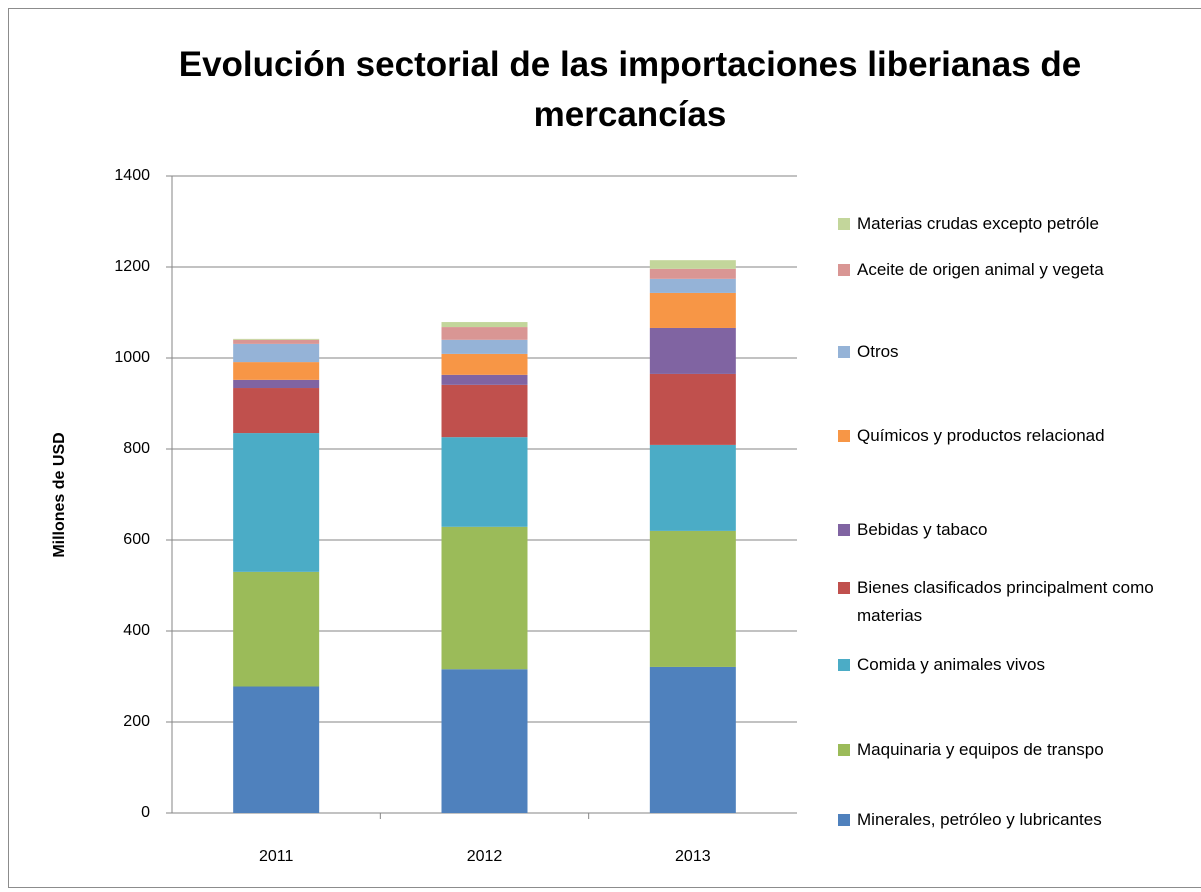  Describe the element at coordinates (1019, 530) in the screenshot. I see `legend-entry: Bebidas y tabaco` at that location.